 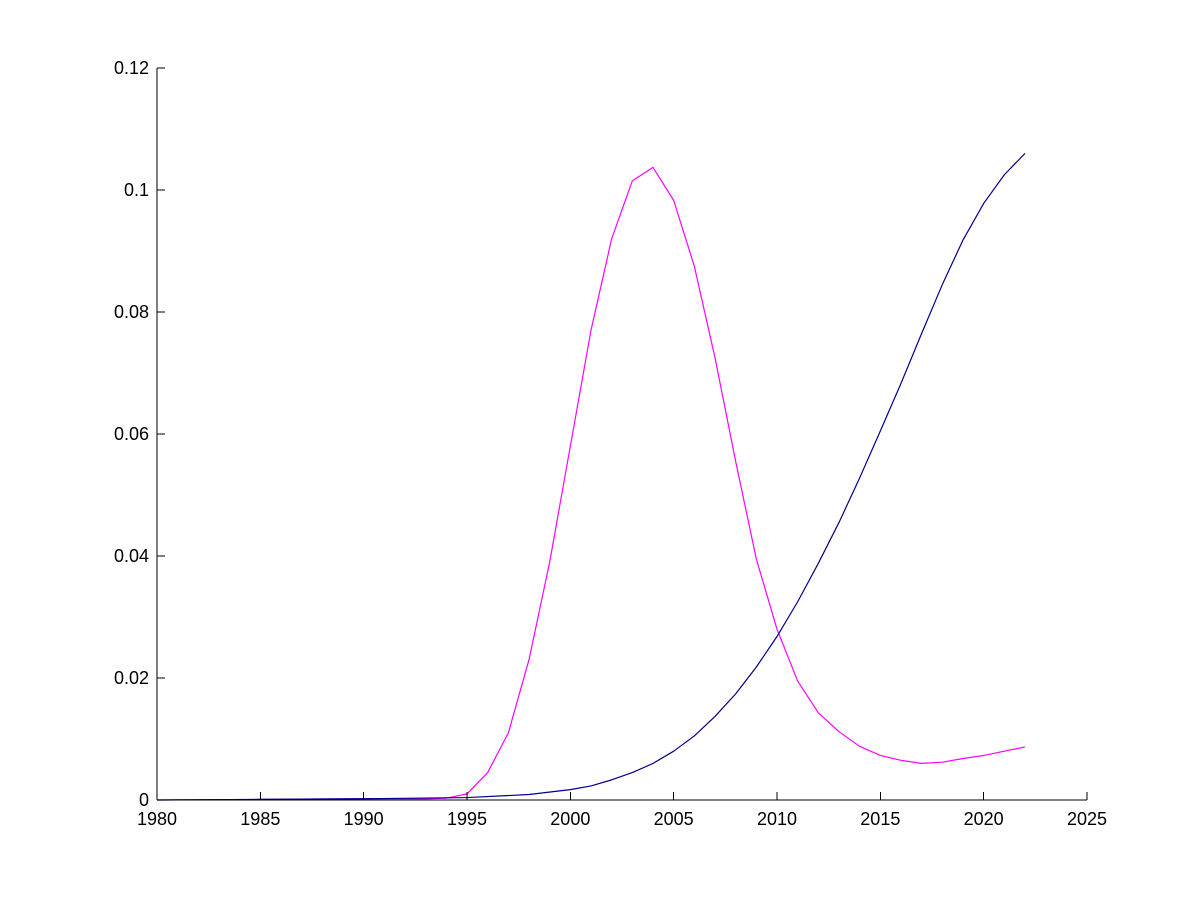 What do you see at coordinates (880, 819) in the screenshot?
I see `x-tick-label: 2015` at bounding box center [880, 819].